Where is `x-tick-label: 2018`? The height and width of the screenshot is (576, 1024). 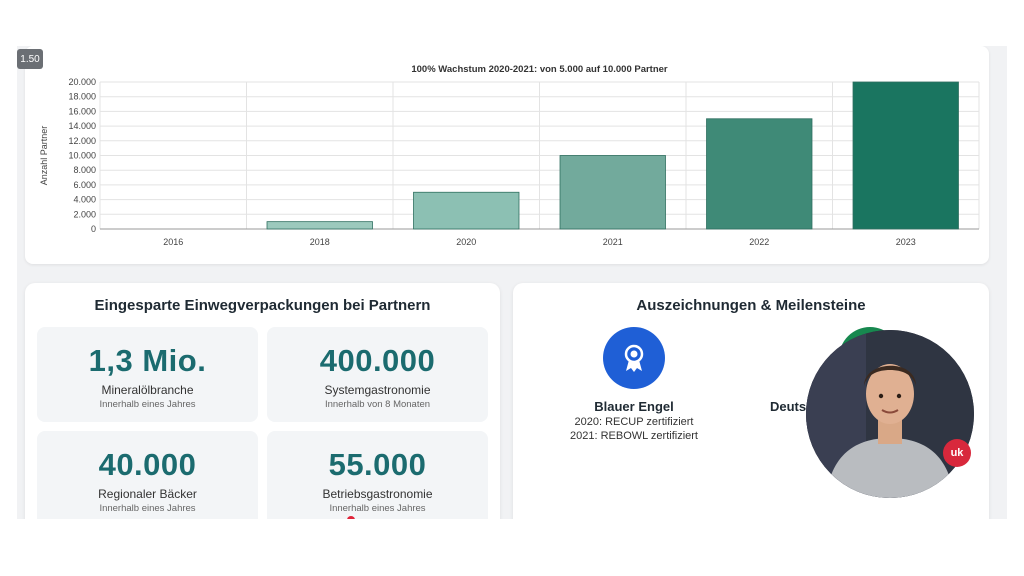 x-tick-label: 2018 is located at coordinates (320, 242).